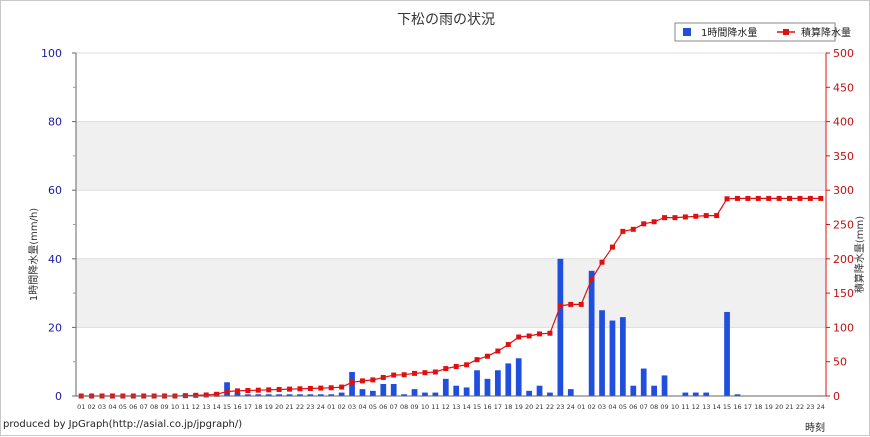  What do you see at coordinates (289, 407) in the screenshot?
I see `x-tick-label: 21` at bounding box center [289, 407].